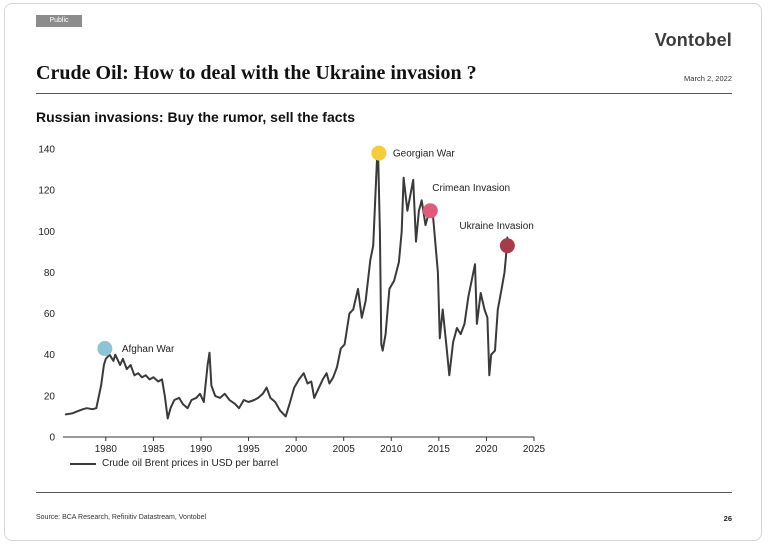 This screenshot has width=768, height=546. What do you see at coordinates (384, 492) in the screenshot?
I see `footer-divider` at bounding box center [384, 492].